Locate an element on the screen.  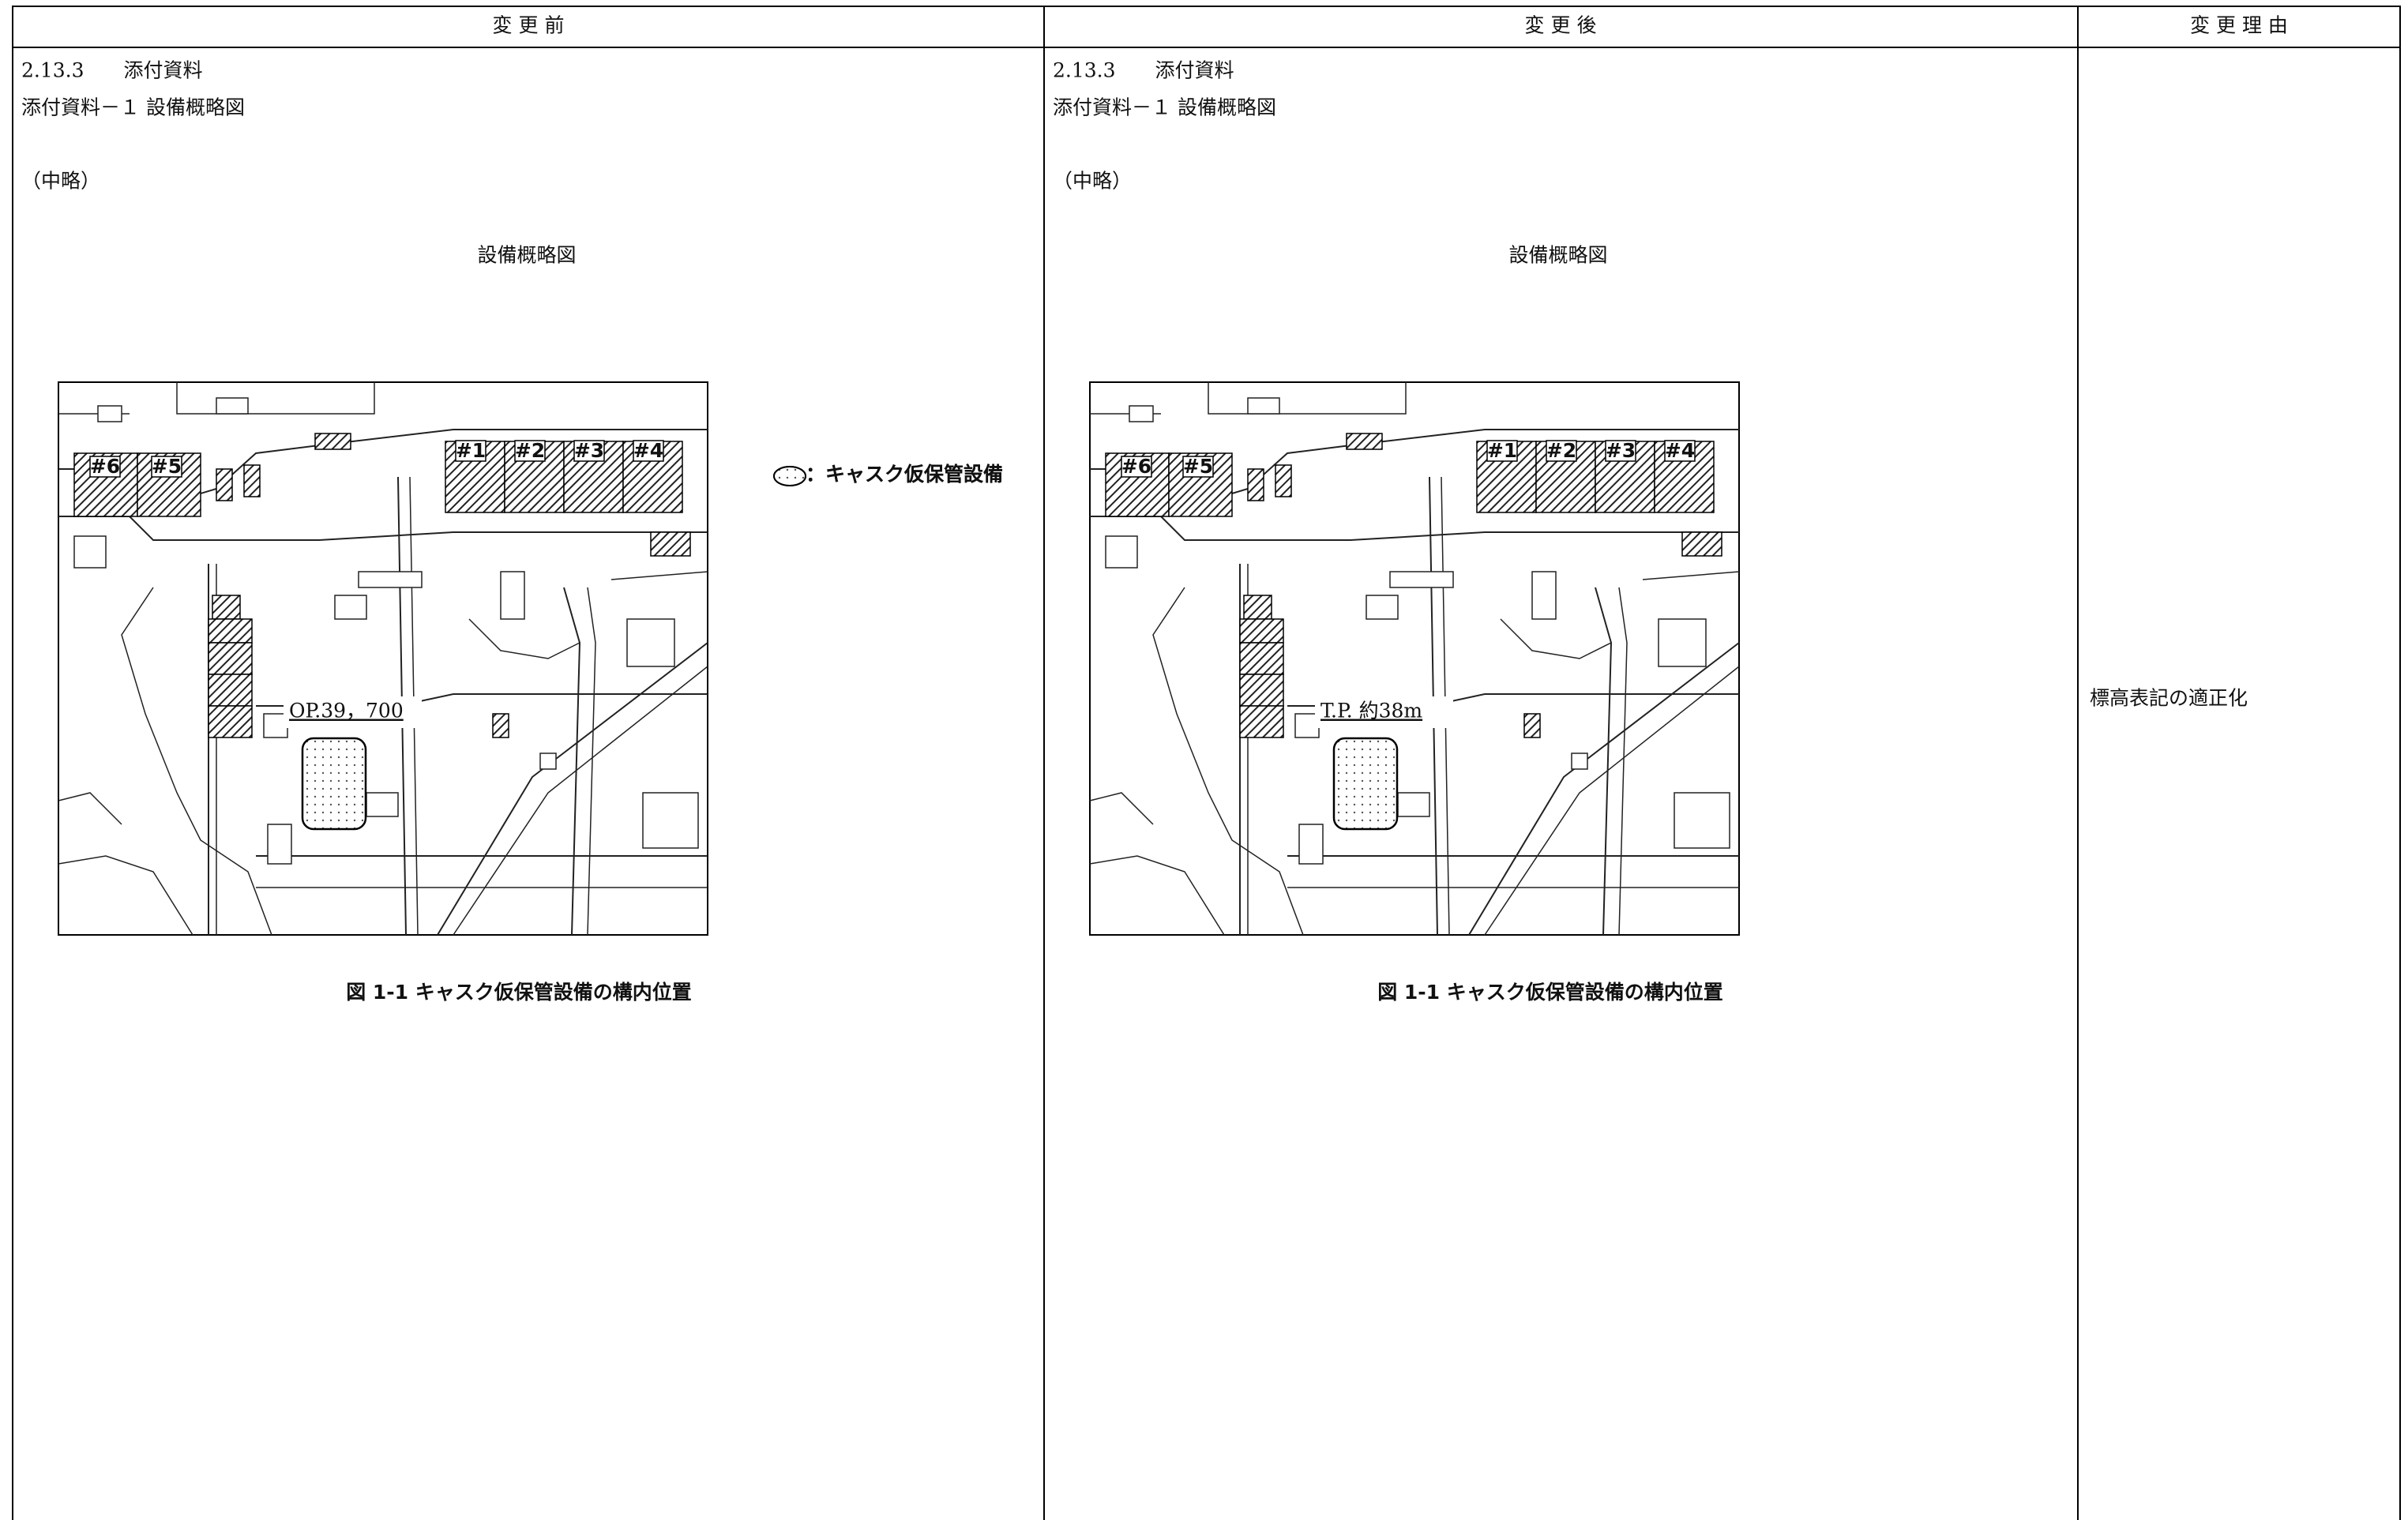
header-before: 変 更 前 is located at coordinates (529, 25).